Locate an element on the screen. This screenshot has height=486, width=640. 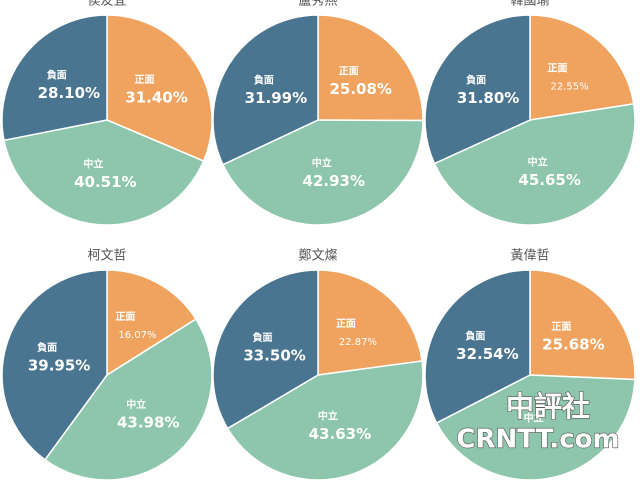
data-label: 45.65% is located at coordinates (549, 180).